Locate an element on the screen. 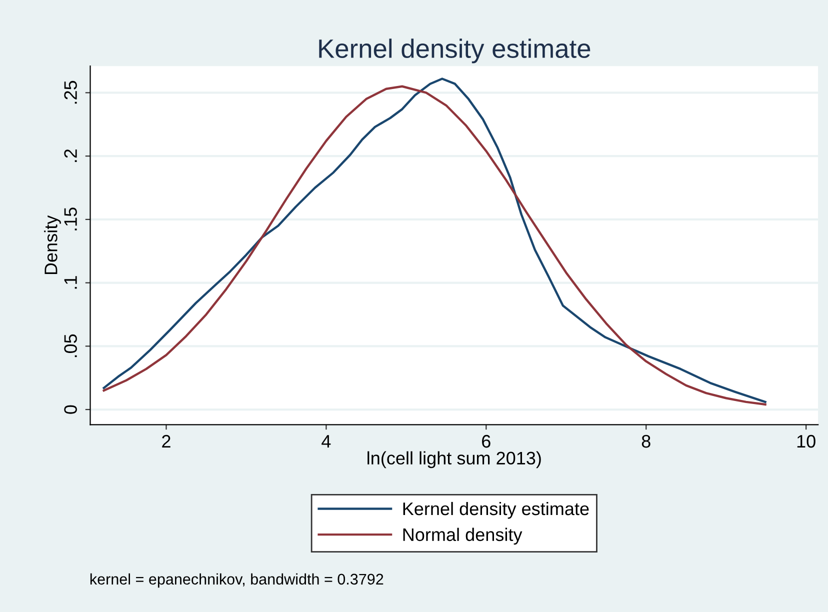  legend-label: Normal density is located at coordinates (462, 536).